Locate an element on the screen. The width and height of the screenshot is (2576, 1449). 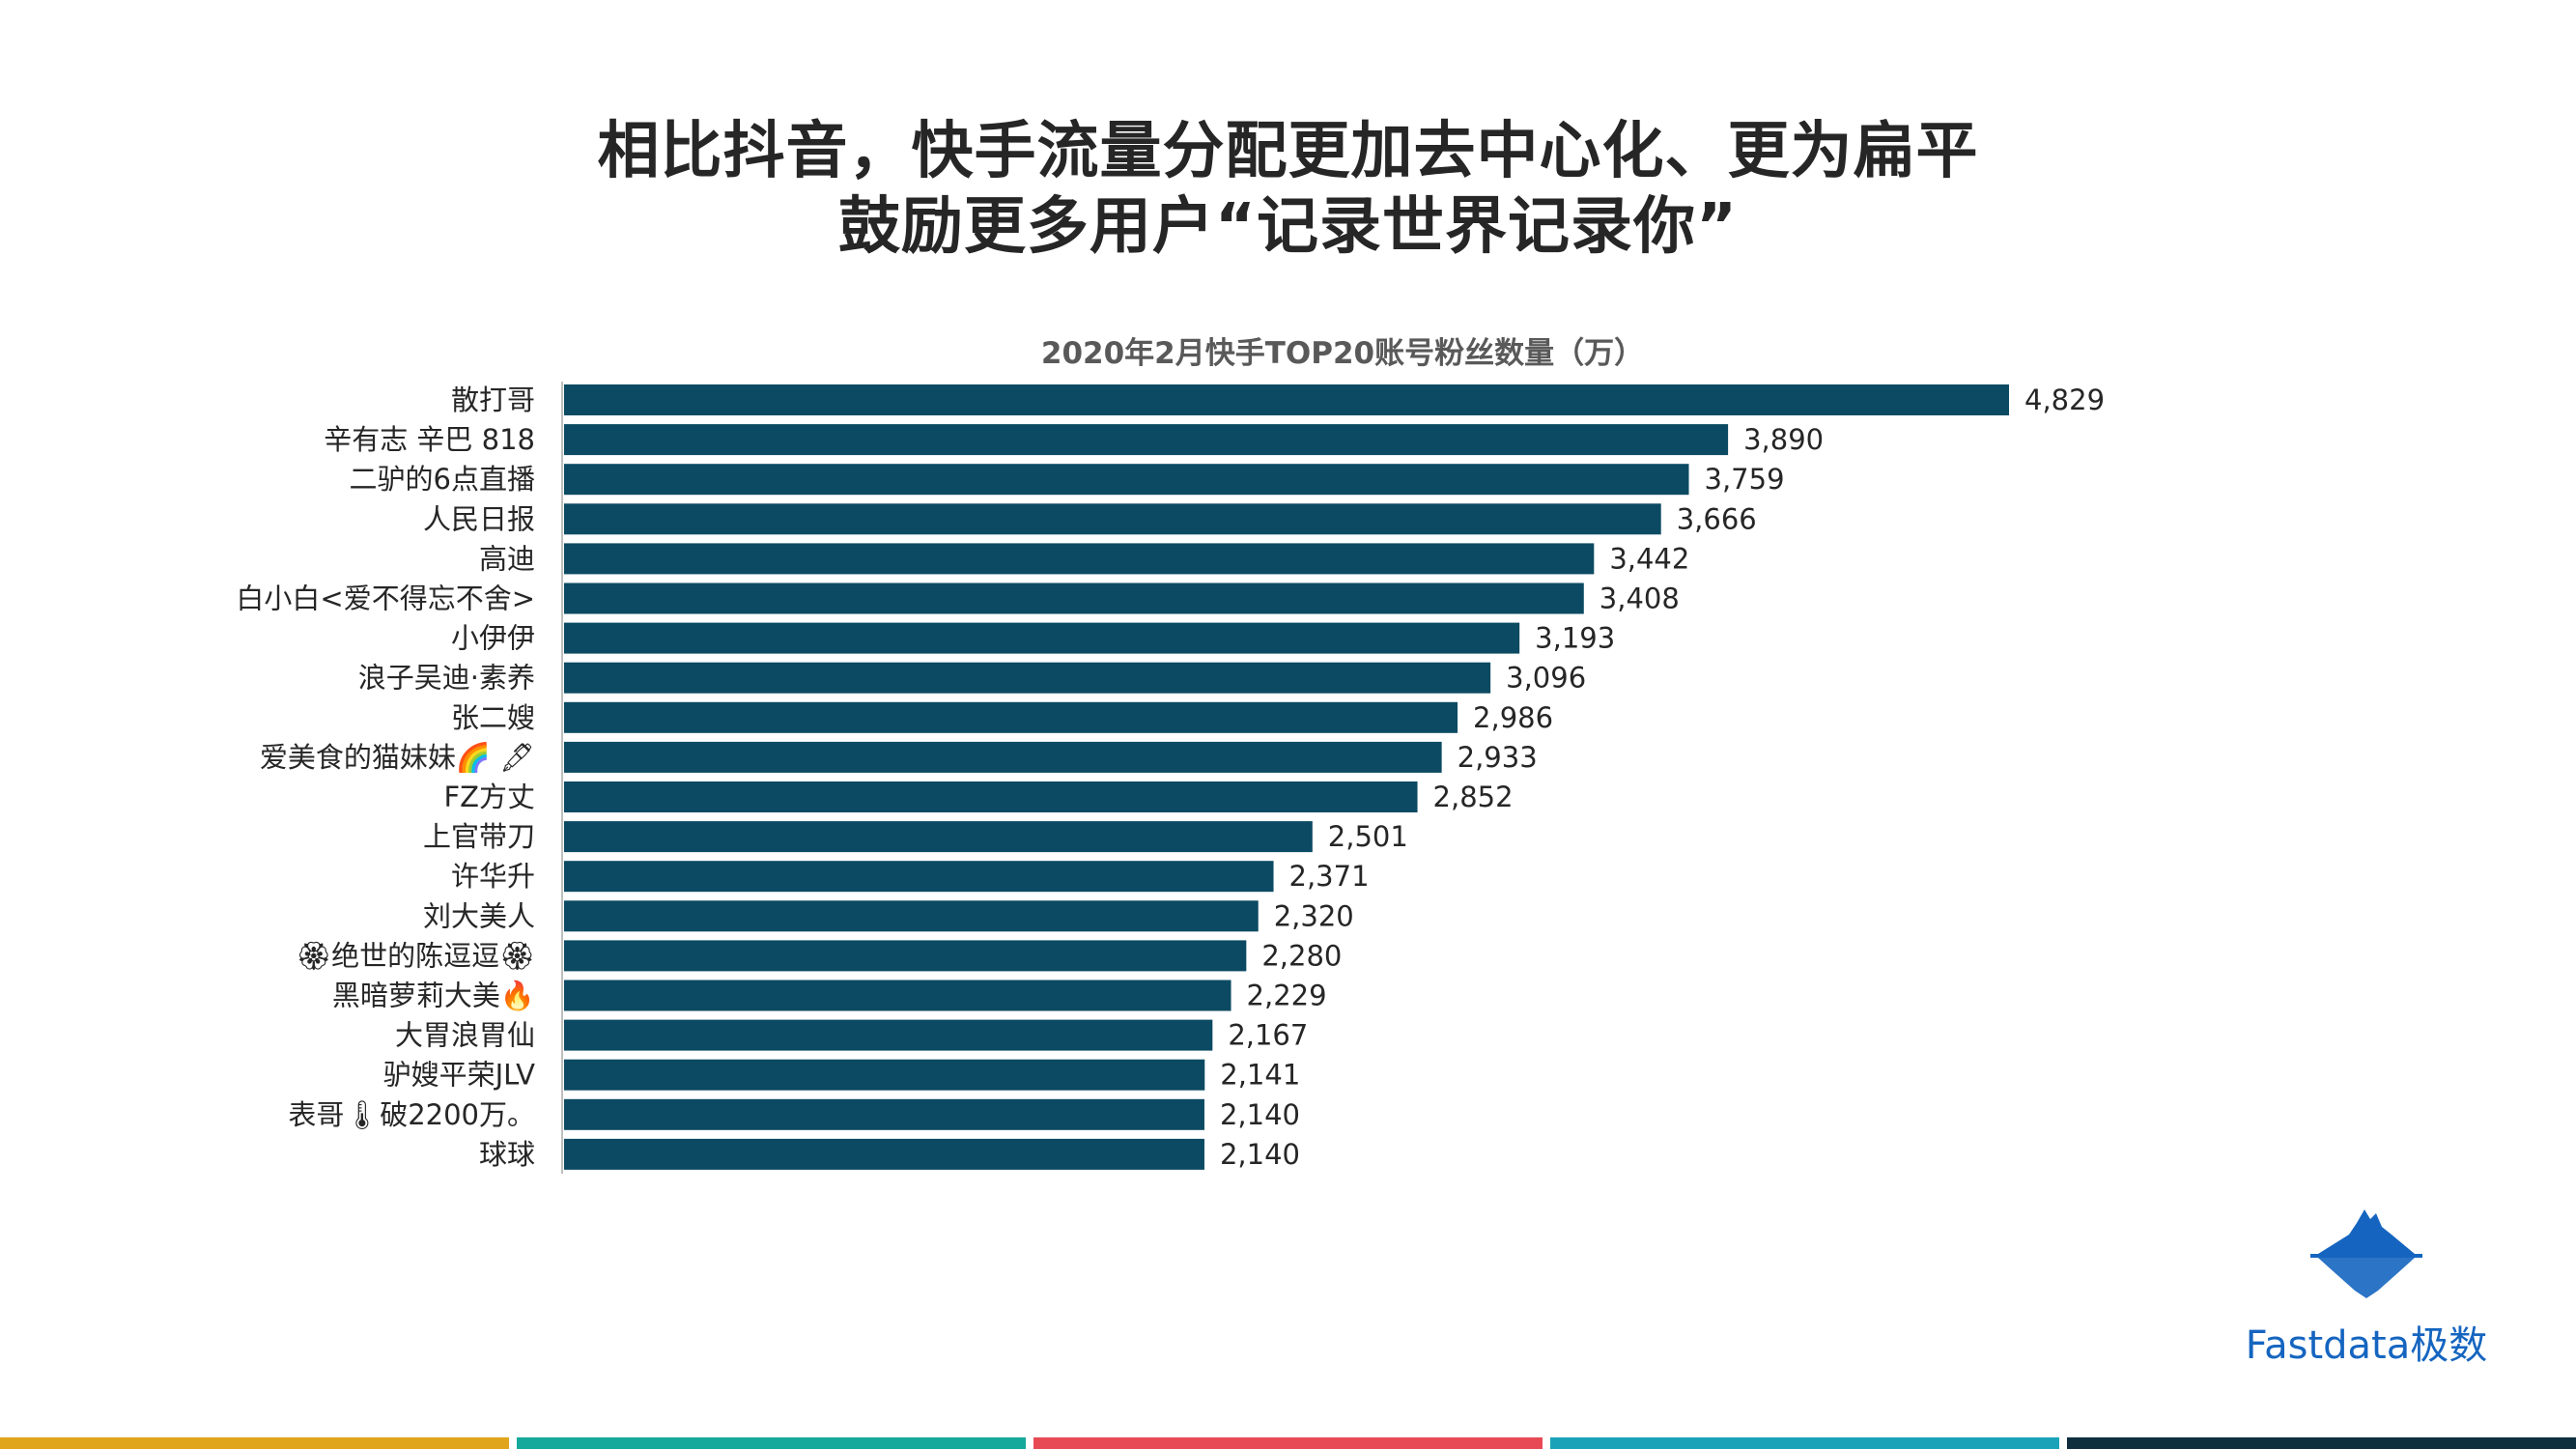
value-label: 2,141 is located at coordinates (1260, 1075).